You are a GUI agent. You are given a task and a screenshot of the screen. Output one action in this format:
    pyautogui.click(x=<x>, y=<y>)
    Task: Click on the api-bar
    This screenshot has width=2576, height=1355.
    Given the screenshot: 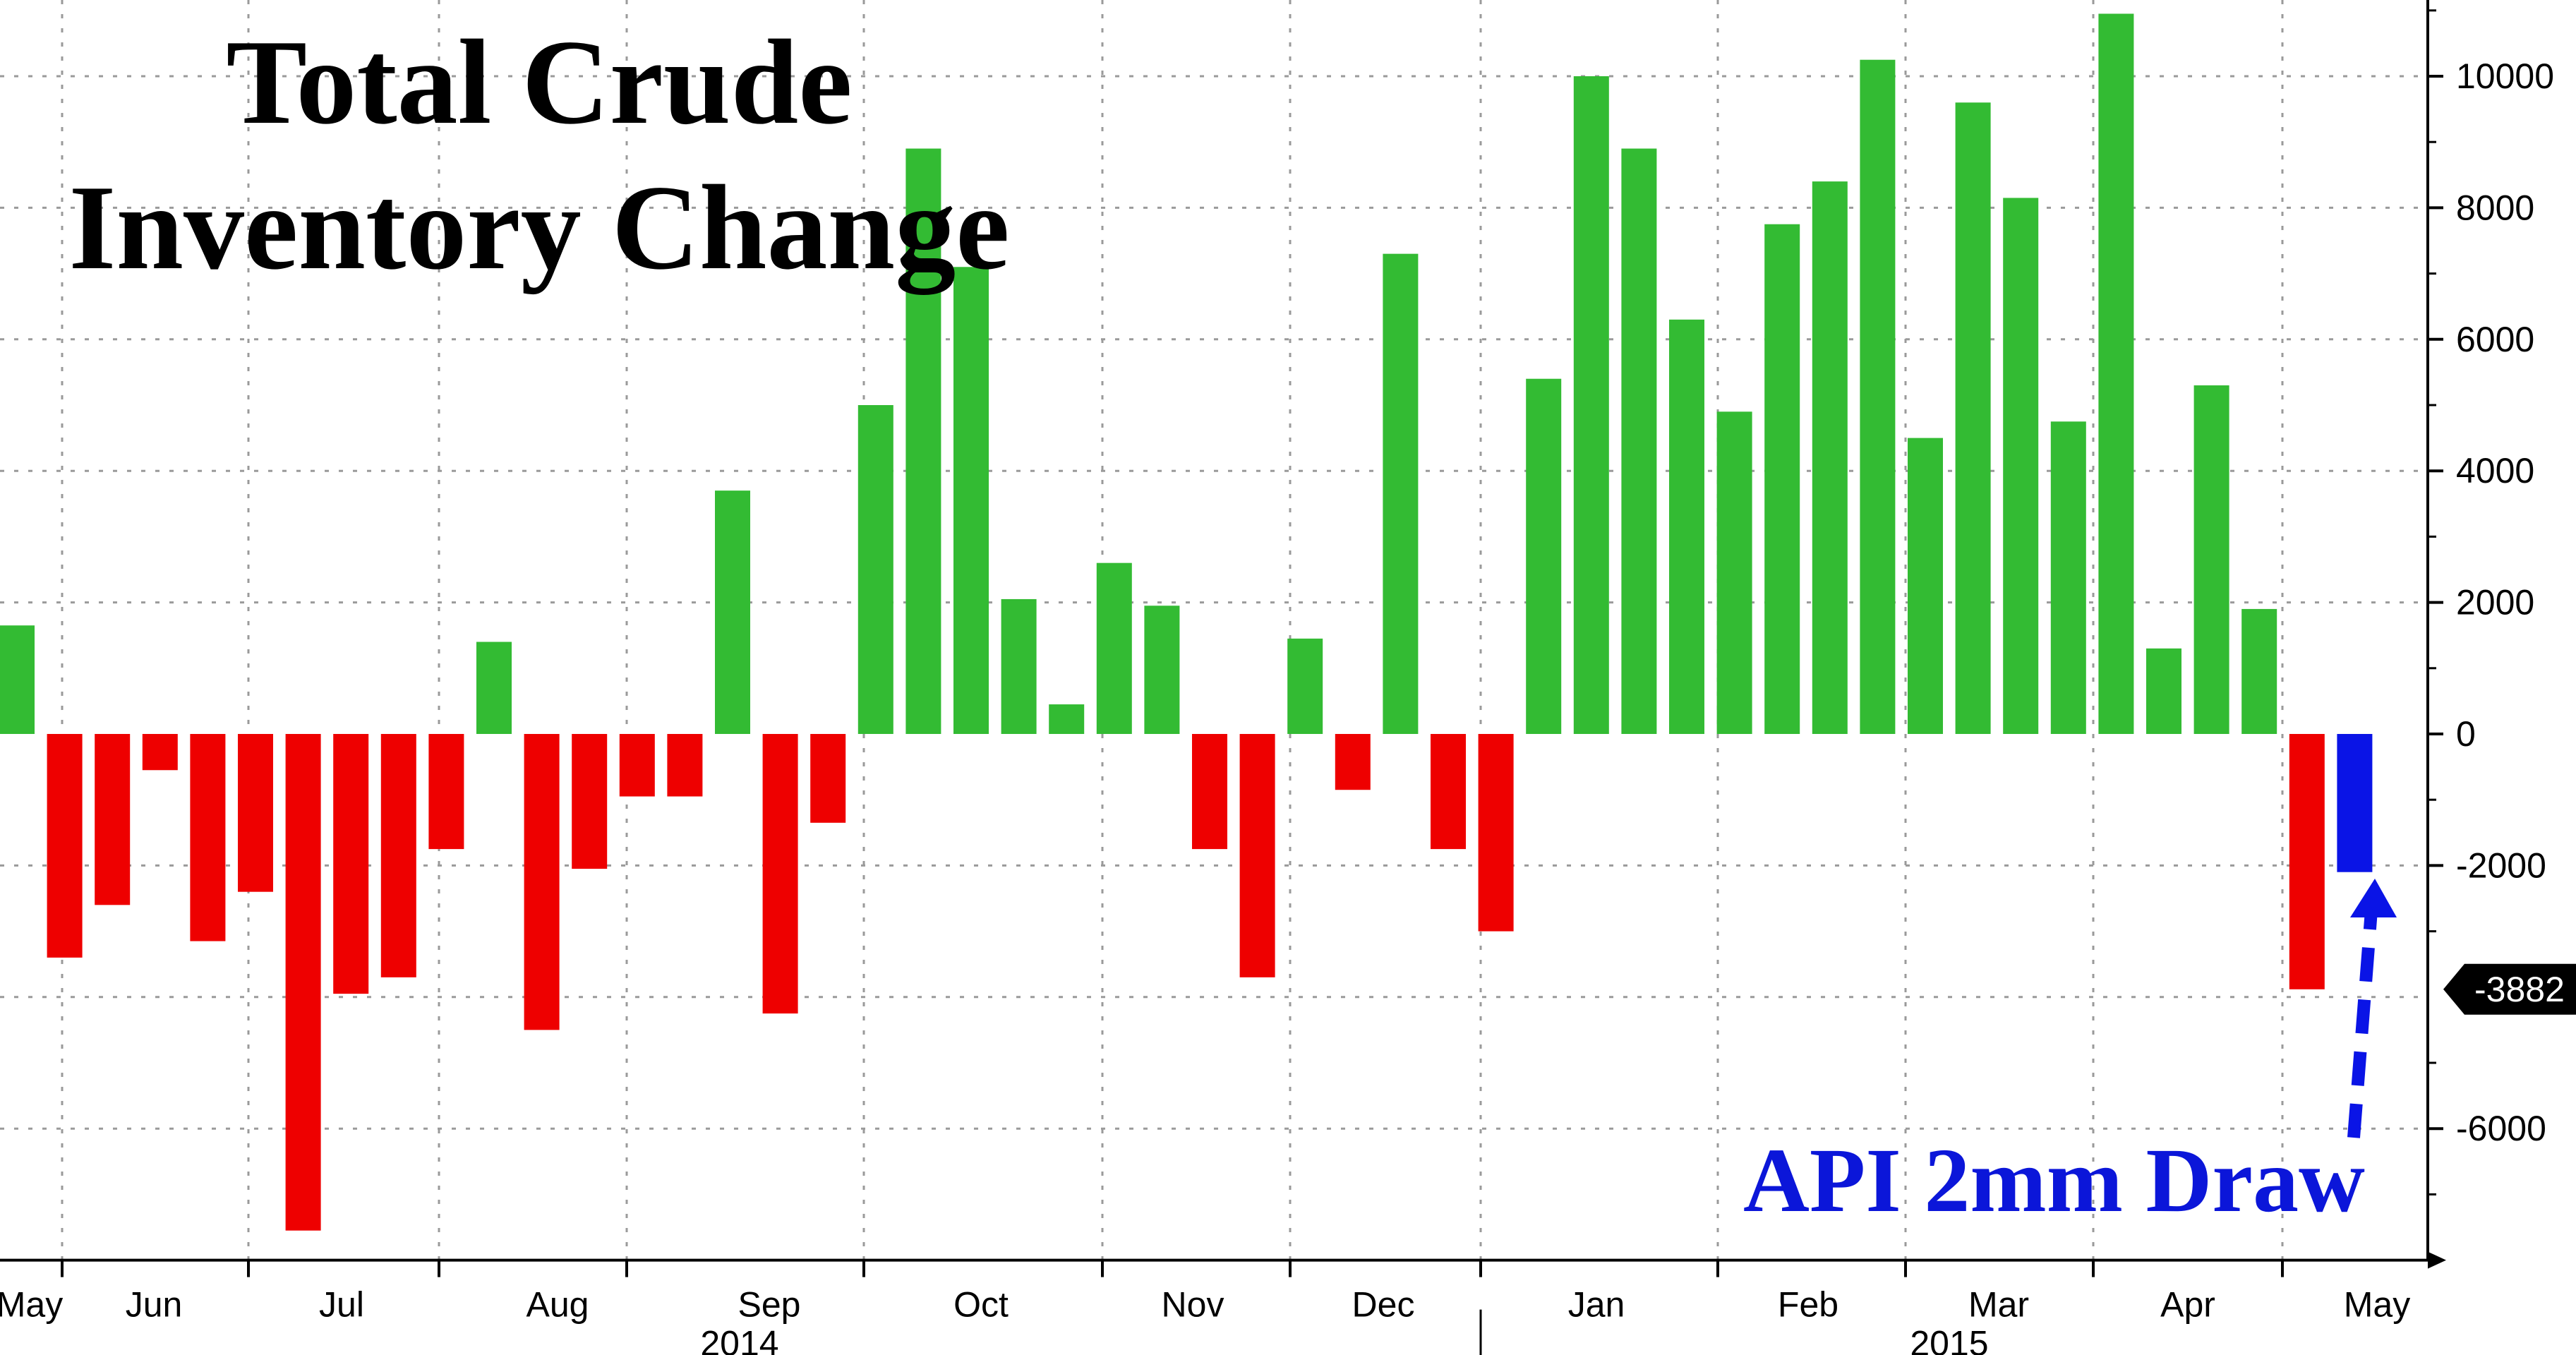 What is the action you would take?
    pyautogui.click(x=2355, y=803)
    